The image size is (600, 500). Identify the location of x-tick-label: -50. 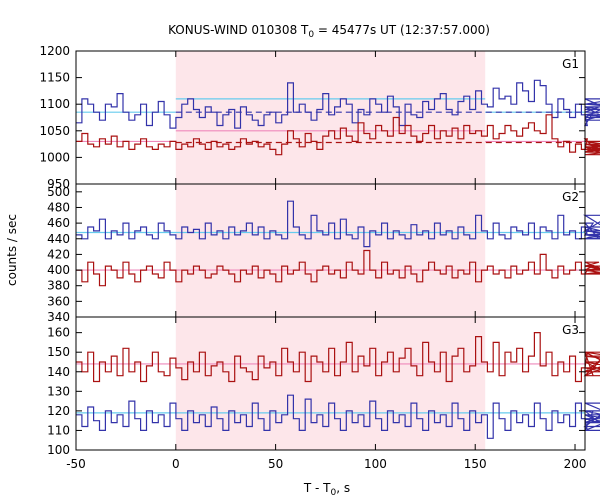
(76, 464).